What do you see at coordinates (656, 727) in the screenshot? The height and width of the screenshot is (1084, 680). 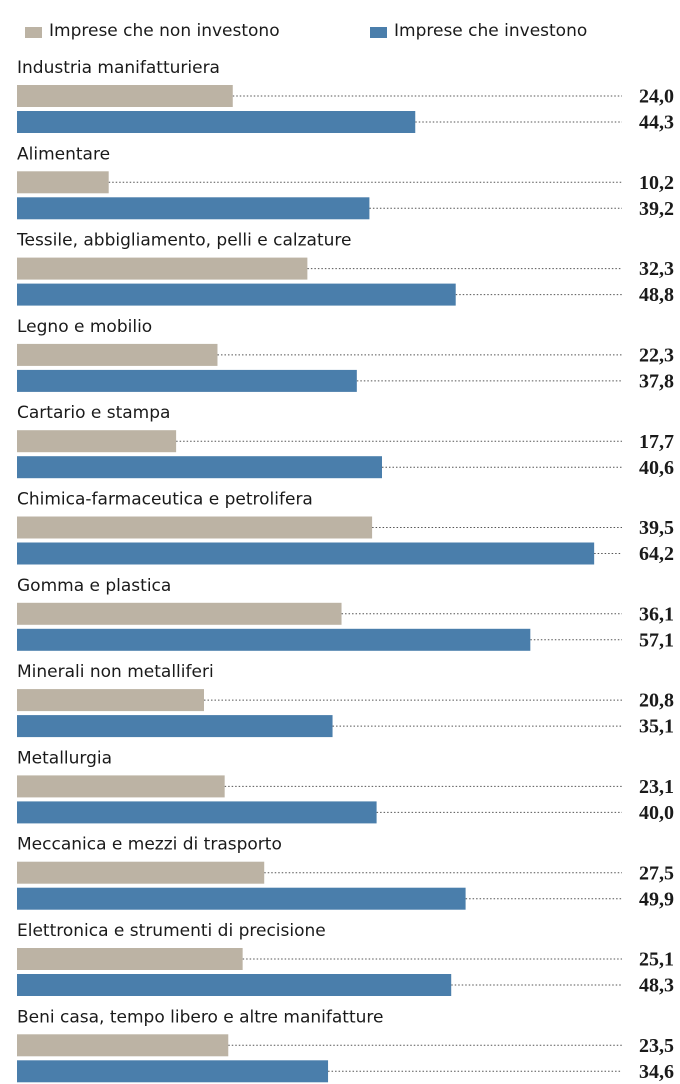 I see `value-label: 35,1` at bounding box center [656, 727].